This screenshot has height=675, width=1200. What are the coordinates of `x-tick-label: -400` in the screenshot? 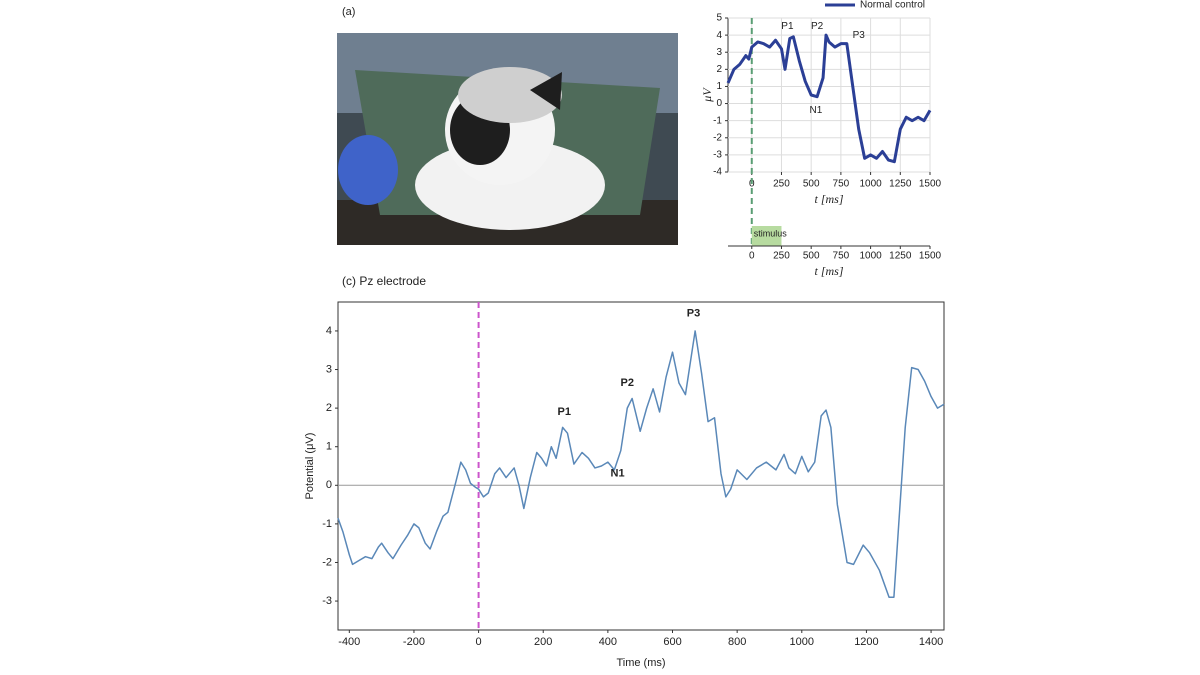 It's located at (349, 642).